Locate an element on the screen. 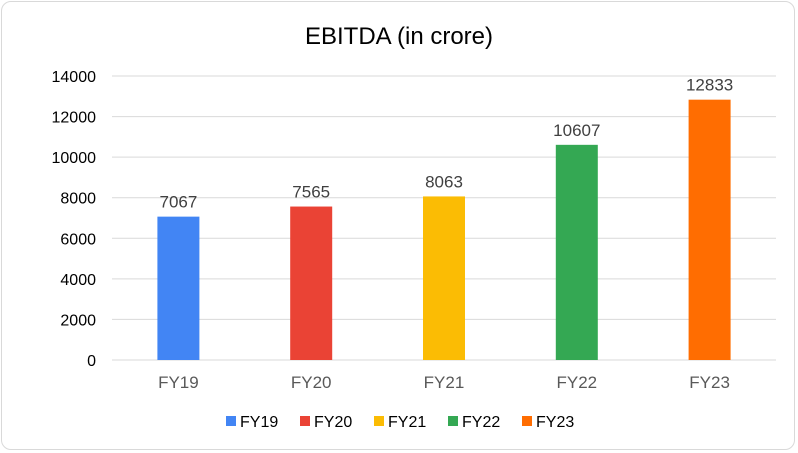 This screenshot has width=798, height=453. legend-swatch-fy20 is located at coordinates (305, 421).